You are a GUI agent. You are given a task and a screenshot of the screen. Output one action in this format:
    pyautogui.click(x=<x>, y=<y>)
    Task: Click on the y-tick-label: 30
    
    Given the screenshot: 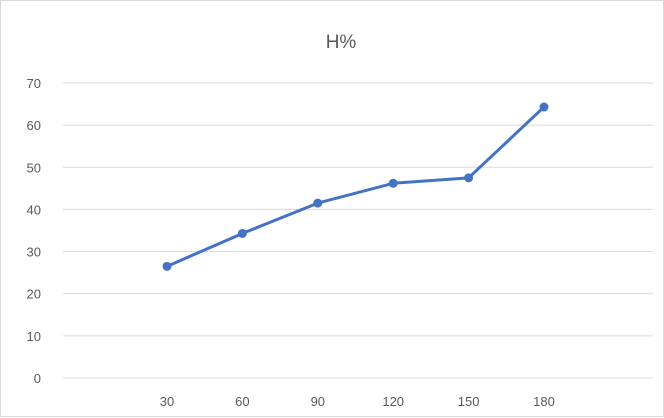 What is the action you would take?
    pyautogui.click(x=34, y=252)
    